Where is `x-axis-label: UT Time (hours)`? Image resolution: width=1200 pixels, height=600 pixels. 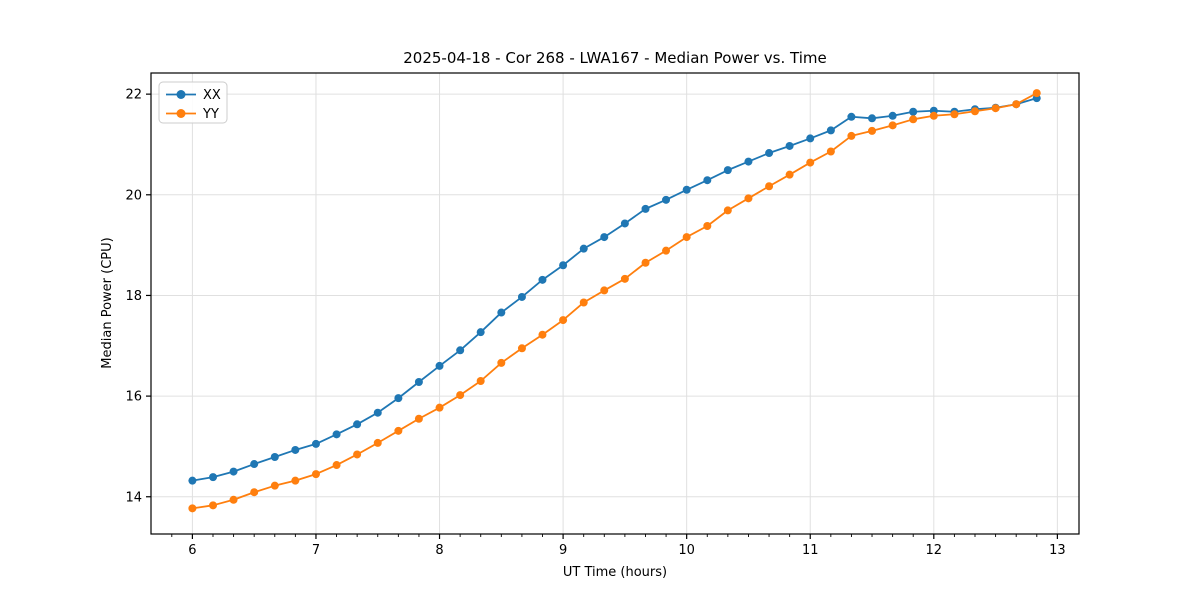 x-axis-label: UT Time (hours) is located at coordinates (615, 572).